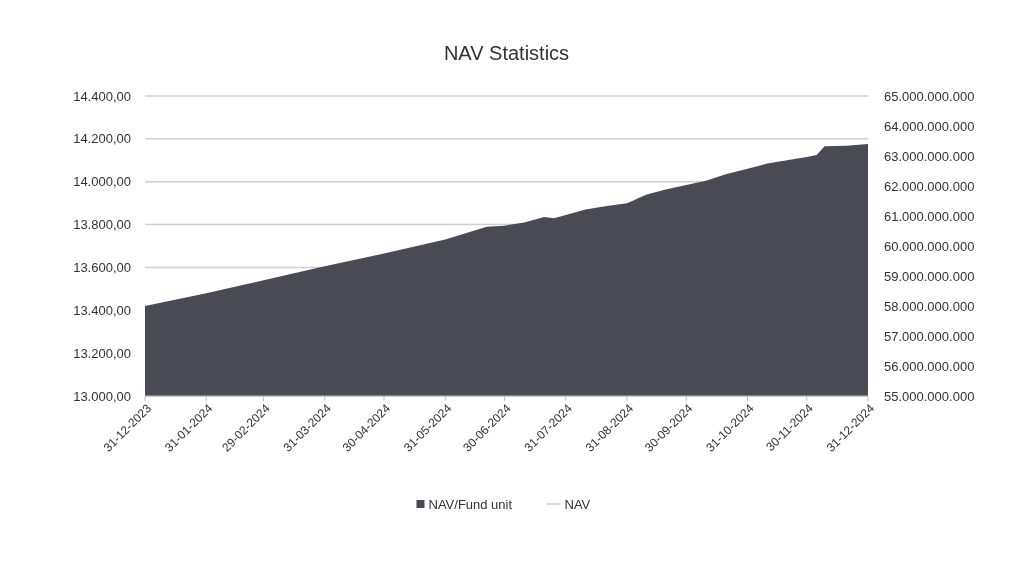 The height and width of the screenshot is (561, 1019). What do you see at coordinates (929, 366) in the screenshot?
I see `y2-tick-label: 56.000.000.000` at bounding box center [929, 366].